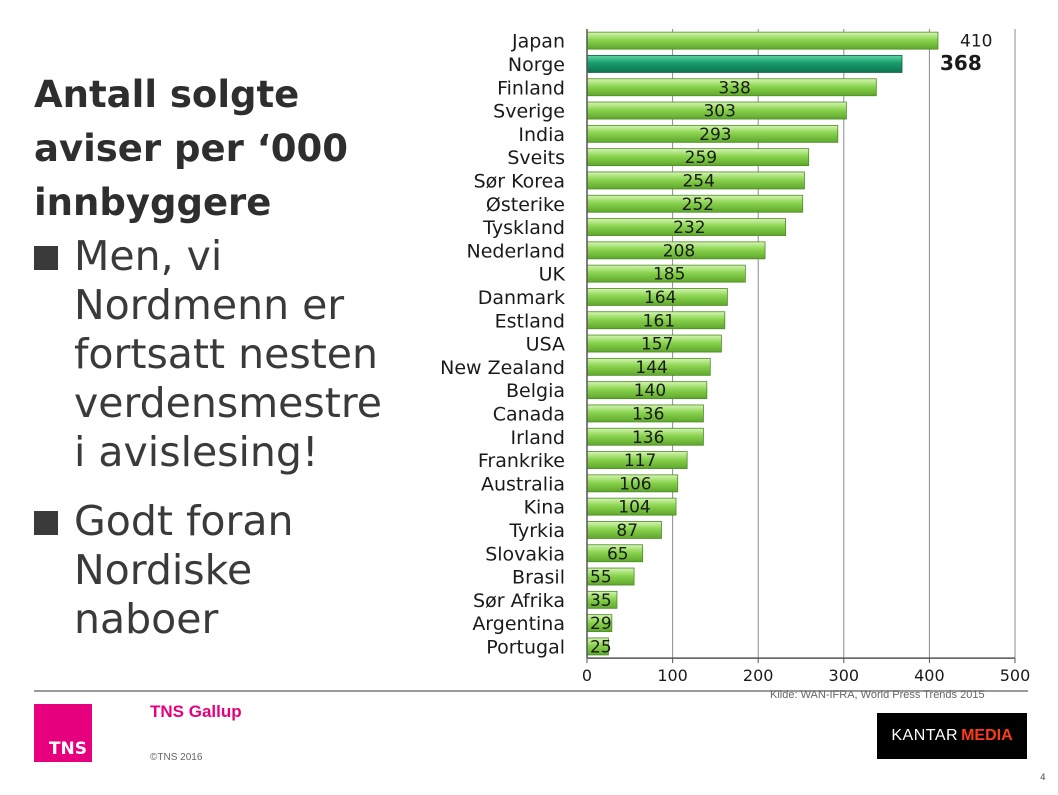 Image resolution: width=1058 pixels, height=795 pixels. Describe the element at coordinates (525, 647) in the screenshot. I see `category-label: Portugal` at that location.